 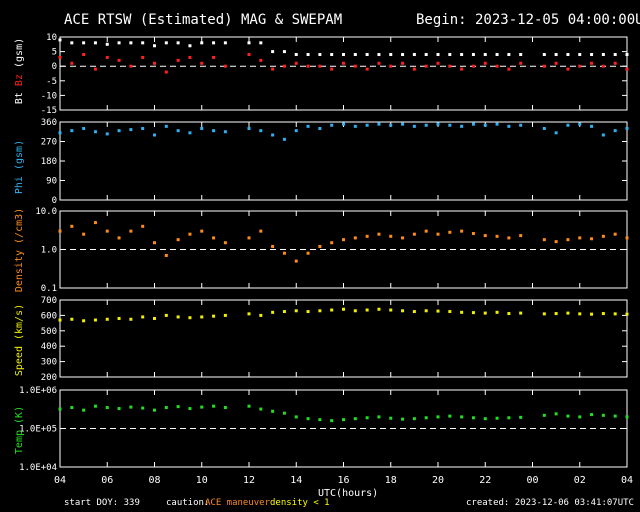 What do you see at coordinates (49, 123) in the screenshot?
I see `ytick-label-phi: 360` at bounding box center [49, 123].